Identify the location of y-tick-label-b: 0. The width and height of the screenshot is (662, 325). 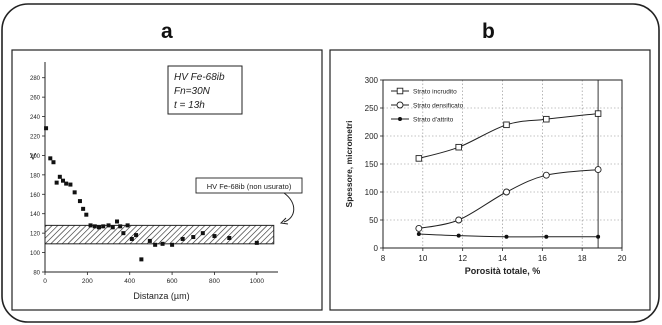
(376, 248).